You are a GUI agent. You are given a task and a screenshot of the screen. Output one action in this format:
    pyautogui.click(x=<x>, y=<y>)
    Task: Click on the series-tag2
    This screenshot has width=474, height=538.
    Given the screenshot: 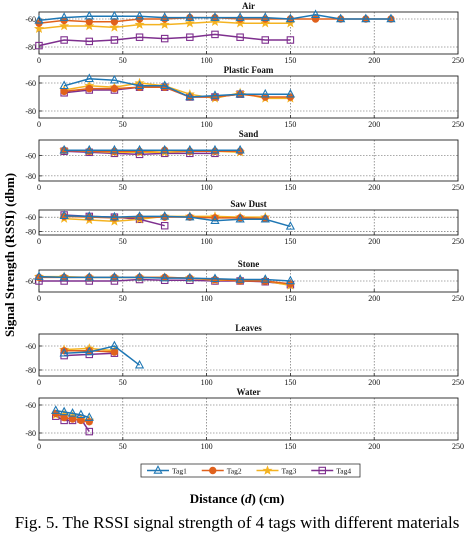 What is the action you would take?
    pyautogui.click(x=72, y=417)
    